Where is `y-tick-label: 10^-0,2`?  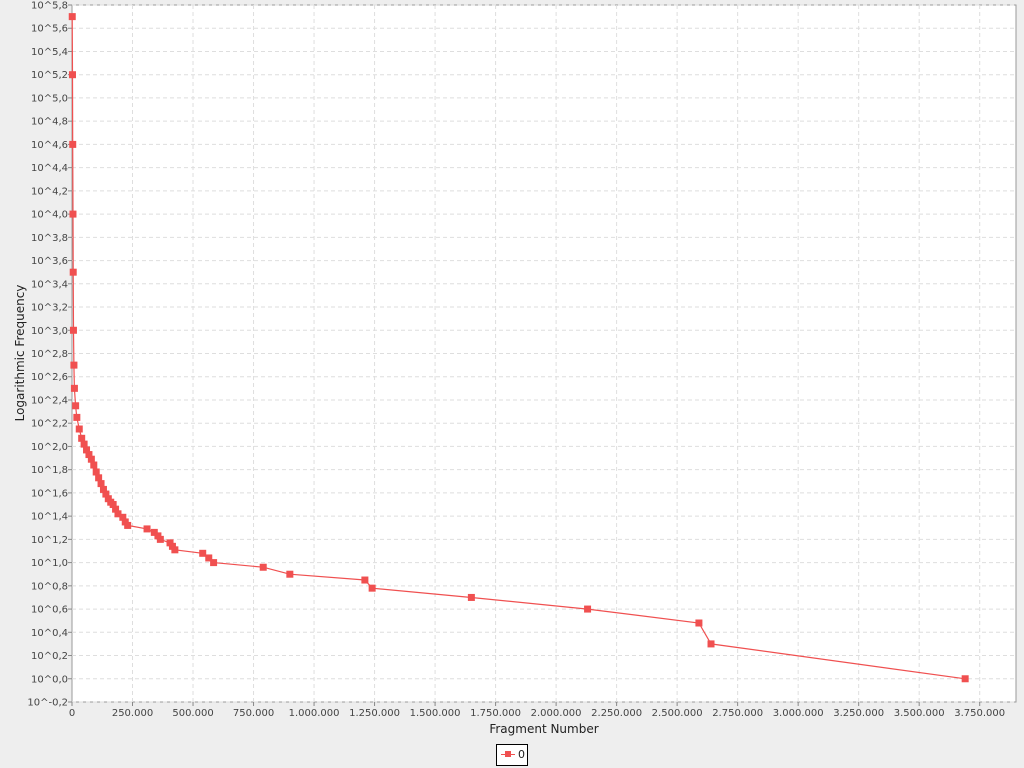 y-tick-label: 10^-0,2 is located at coordinates (47, 703).